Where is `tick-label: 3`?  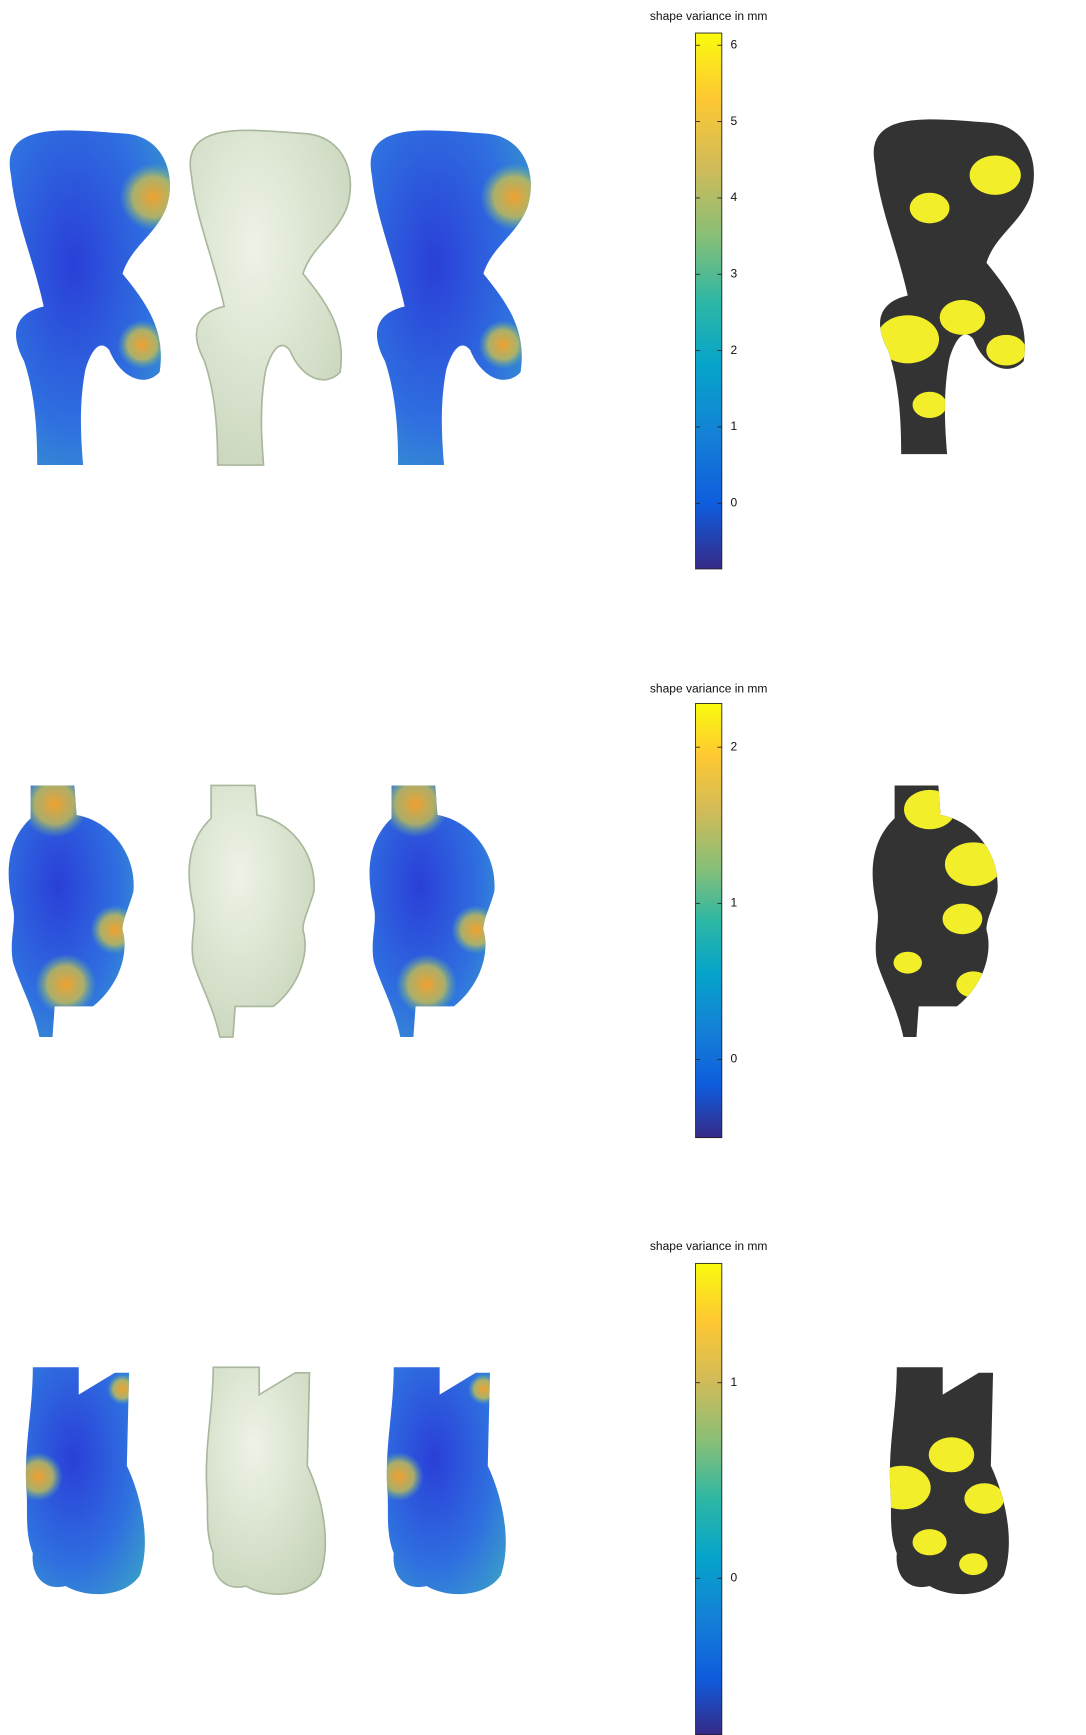 tick-label: 3 is located at coordinates (734, 273).